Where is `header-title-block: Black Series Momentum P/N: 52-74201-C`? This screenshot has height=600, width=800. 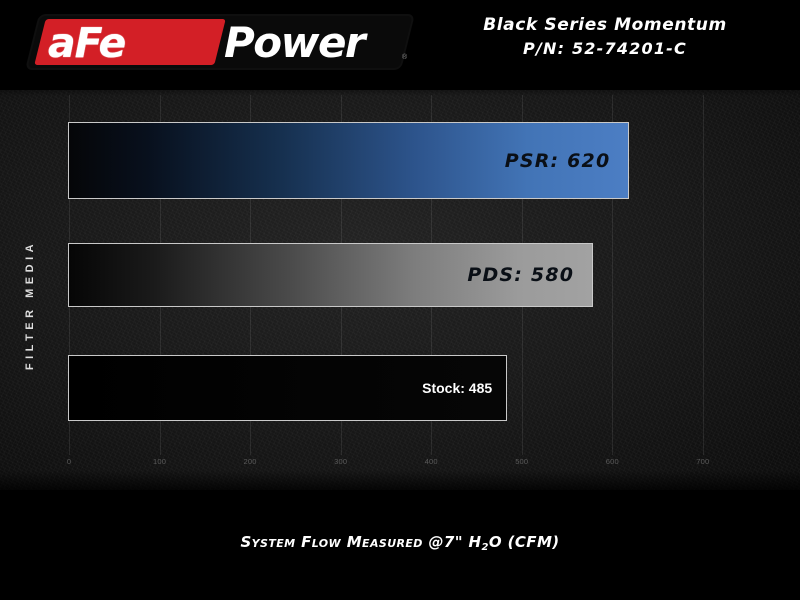
header-title-block: Black Series Momentum P/N: 52-74201-C is located at coordinates (605, 37).